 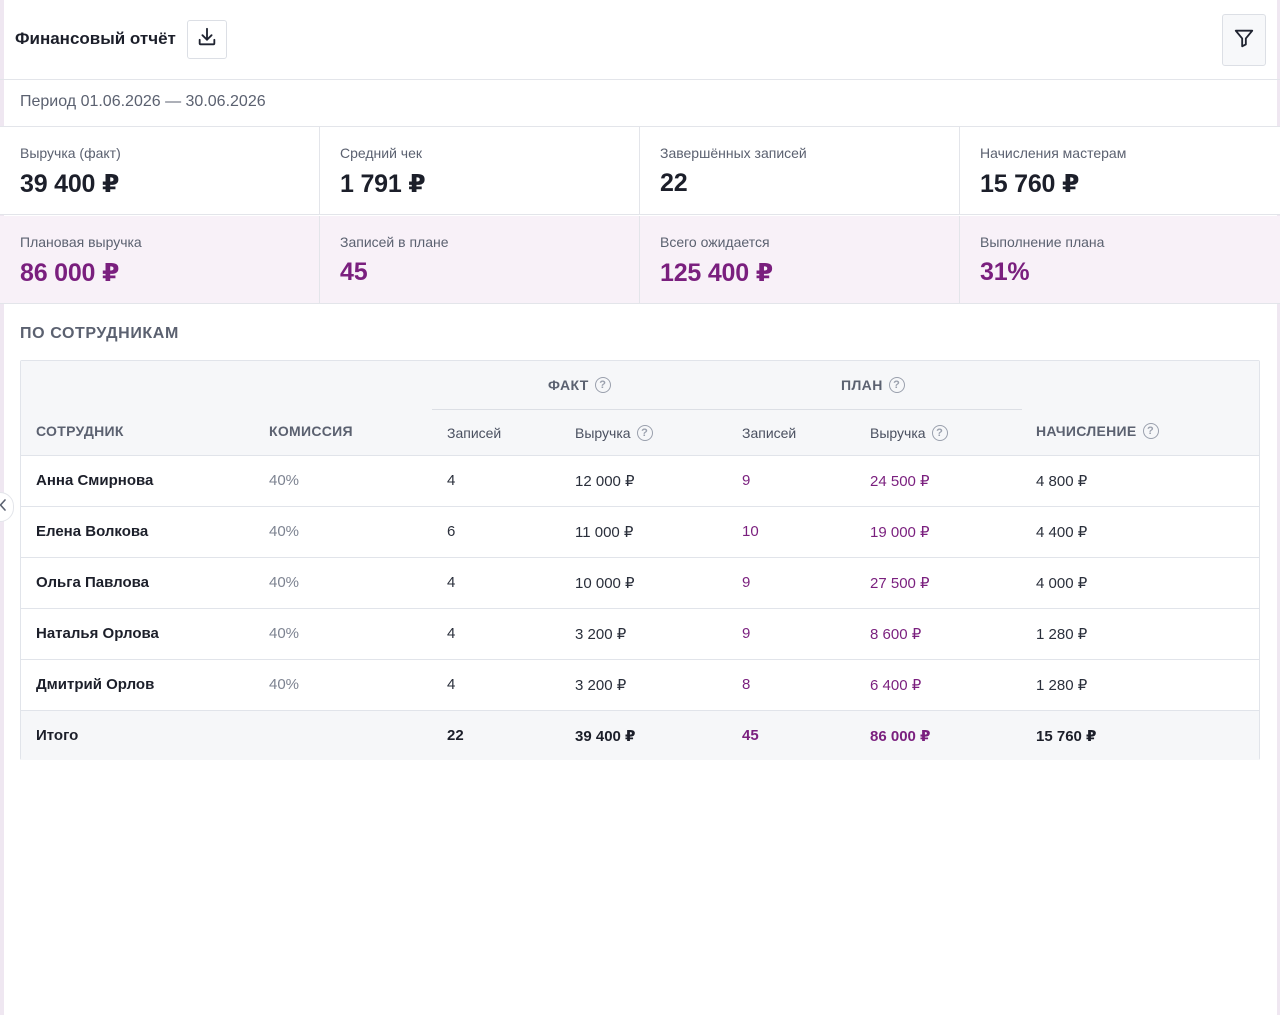 I want to click on filter-button, so click(x=1244, y=40).